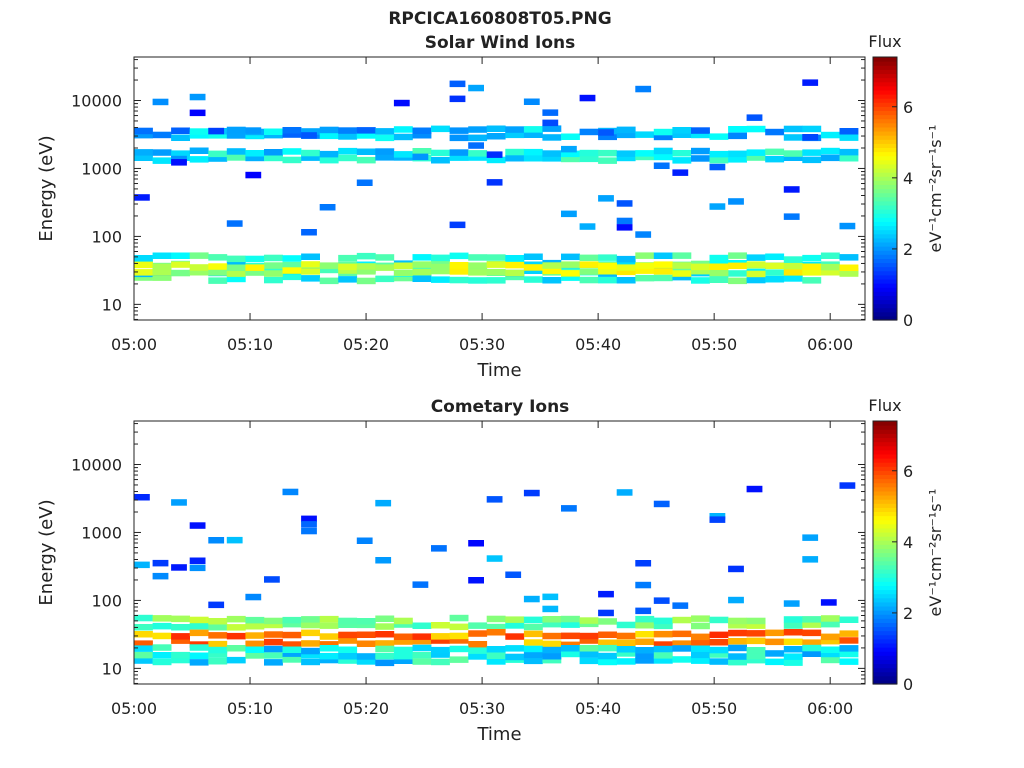  What do you see at coordinates (908, 684) in the screenshot?
I see `colorbar-tick-label: 0` at bounding box center [908, 684].